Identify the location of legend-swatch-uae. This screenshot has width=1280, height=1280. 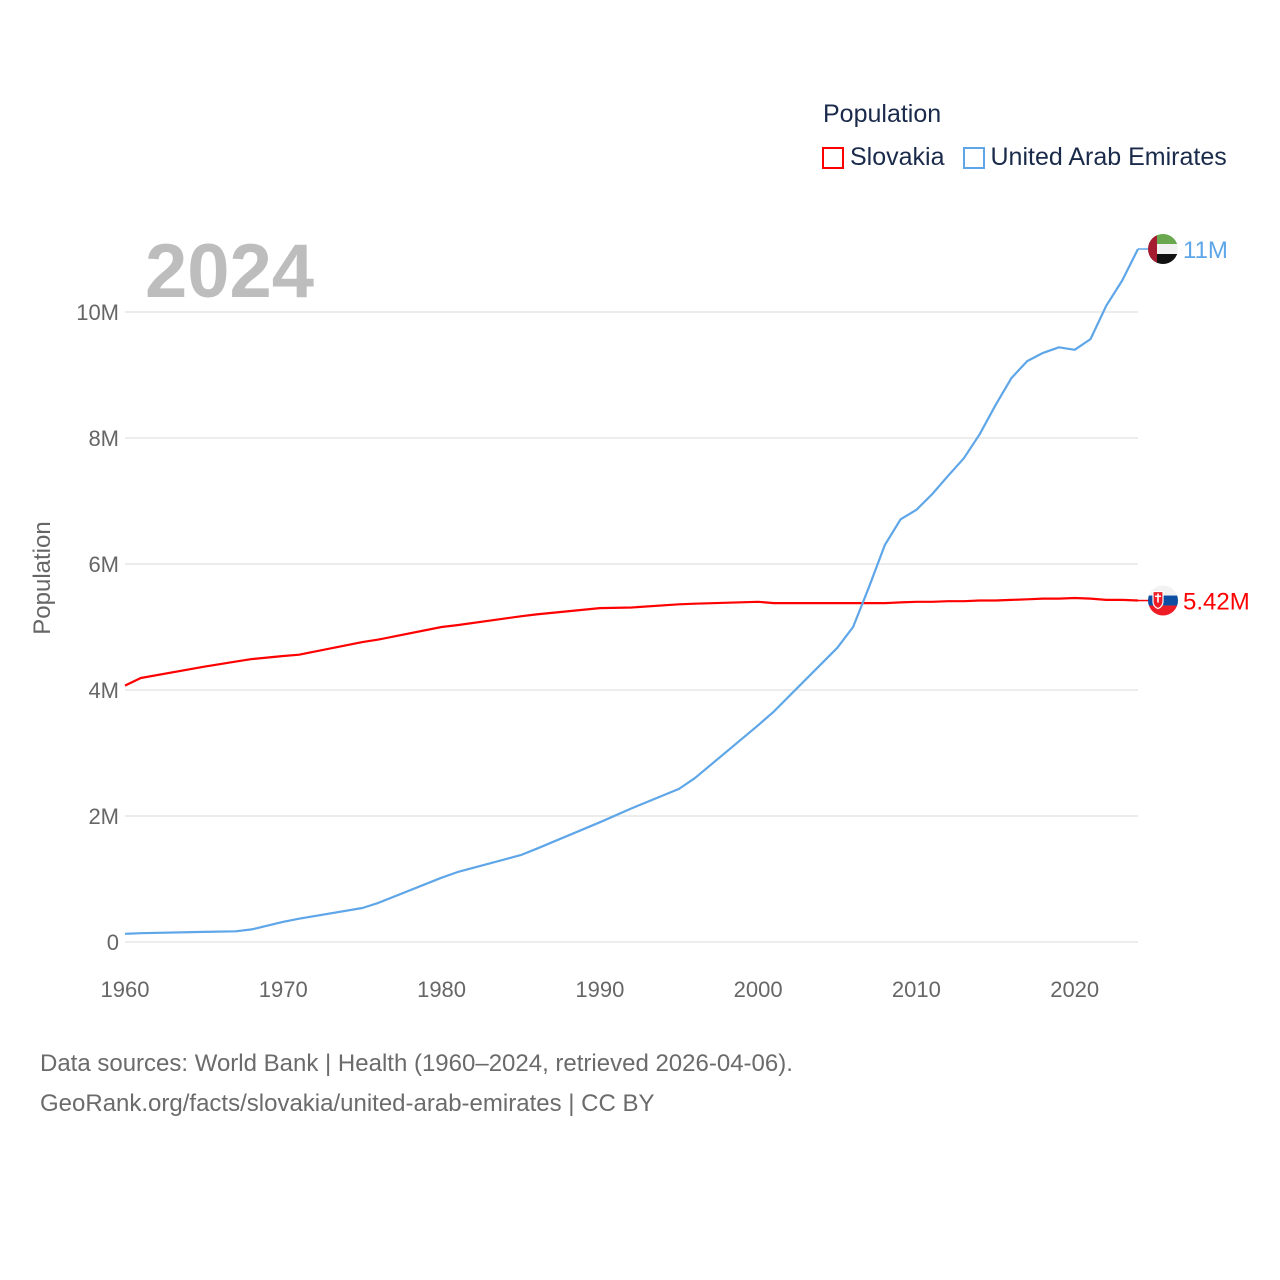
(973, 157).